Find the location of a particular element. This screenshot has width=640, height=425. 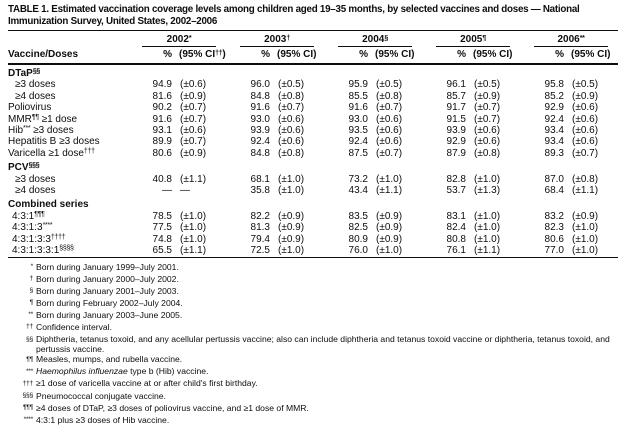

pct-cell: 96.0 is located at coordinates (260, 85).